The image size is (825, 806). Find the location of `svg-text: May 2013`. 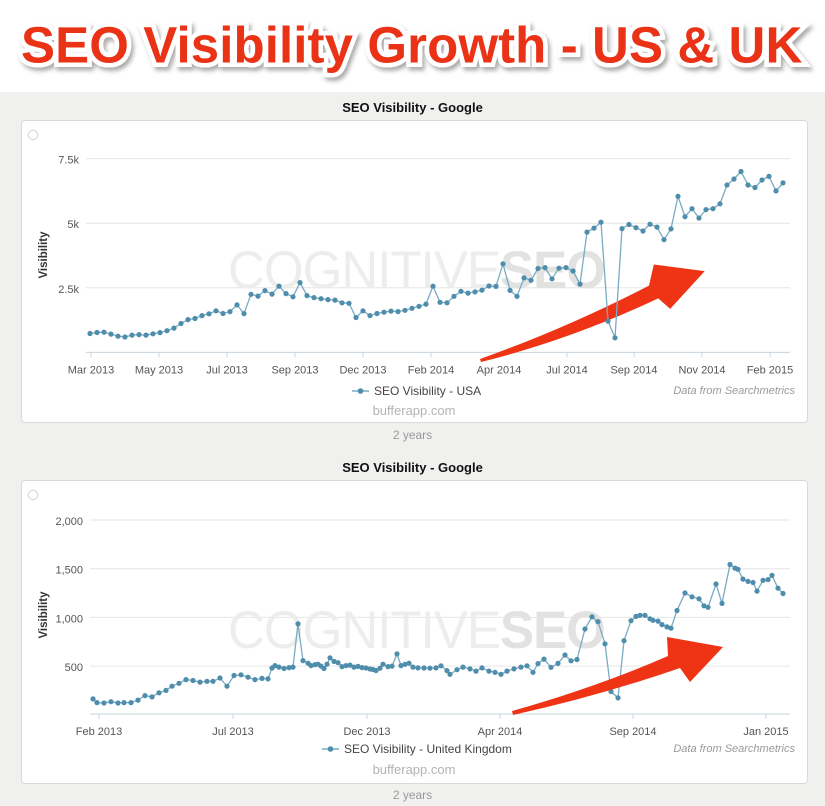

svg-text: May 2013 is located at coordinates (159, 370).